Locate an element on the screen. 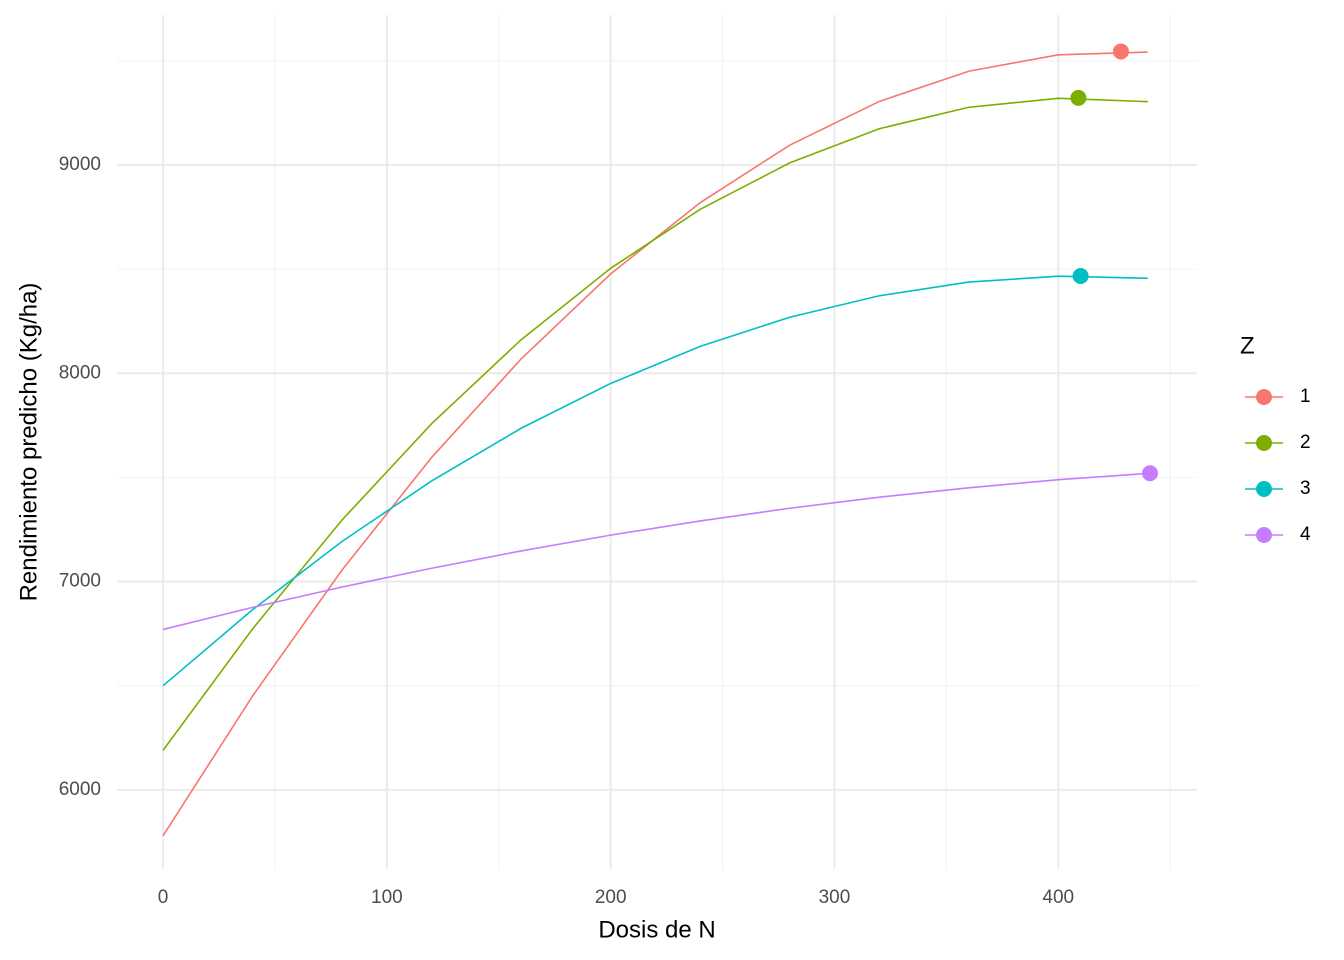  legend-title: Z is located at coordinates (1247, 345).